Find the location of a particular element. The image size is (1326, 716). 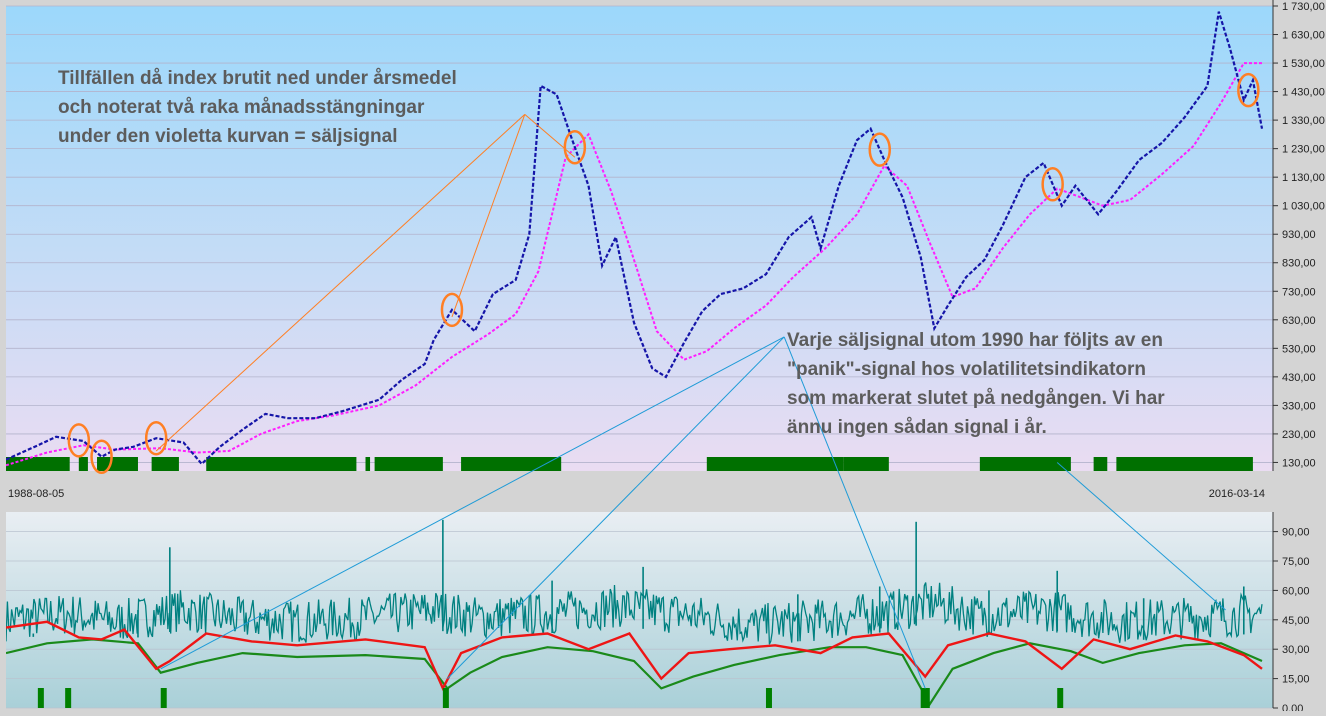

price-tick-label: 1 330,00 is located at coordinates (1303, 121).